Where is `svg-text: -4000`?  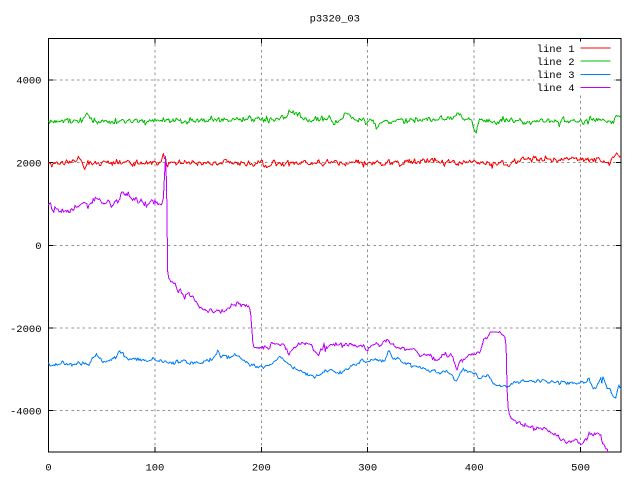
svg-text: -4000 is located at coordinates (26, 413).